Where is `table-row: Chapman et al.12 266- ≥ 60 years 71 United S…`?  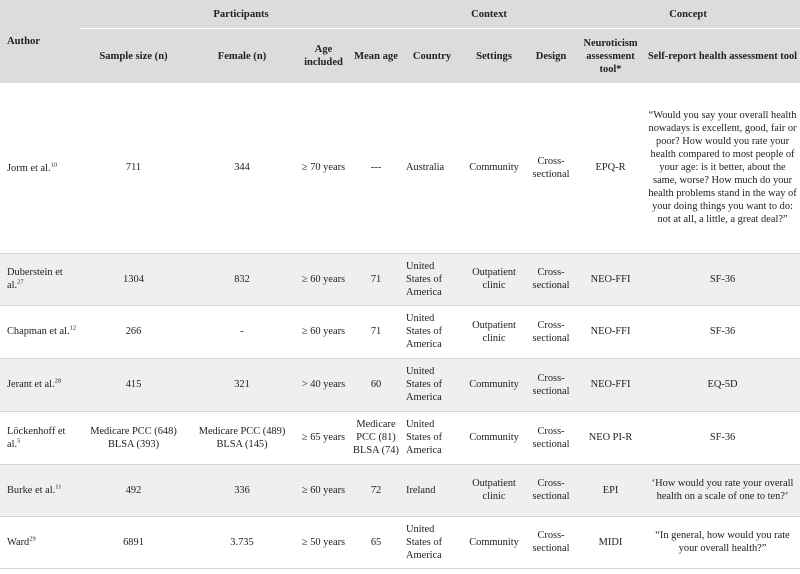
table-row: Chapman et al.12 266- ≥ 60 years 71 United S… is located at coordinates (400, 332).